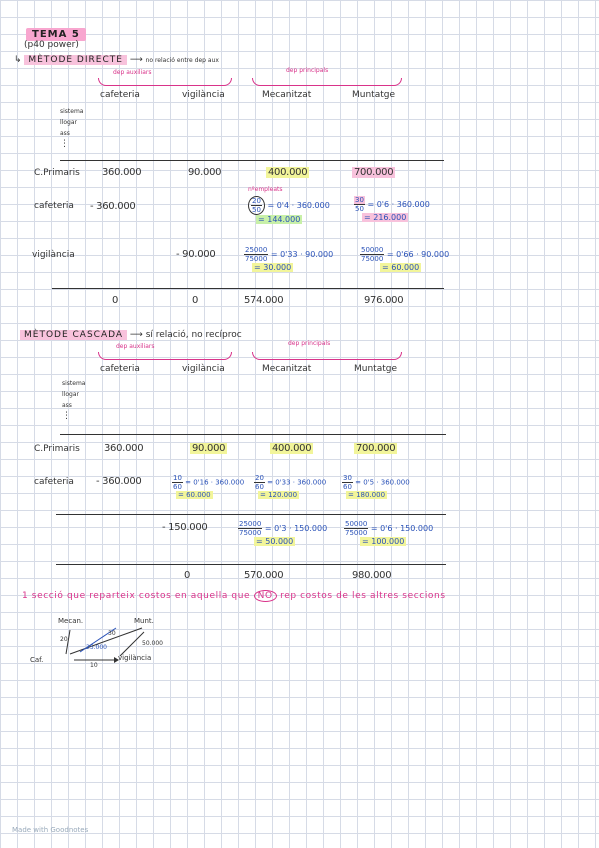  I want to click on arrowhead-icon, so click(116, 660).